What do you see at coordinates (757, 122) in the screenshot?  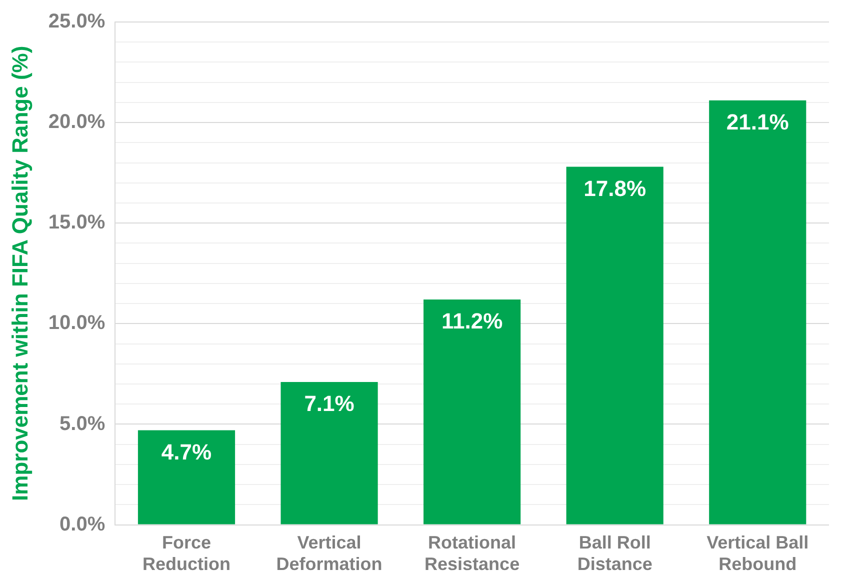 I see `data-label: 21.1%` at bounding box center [757, 122].